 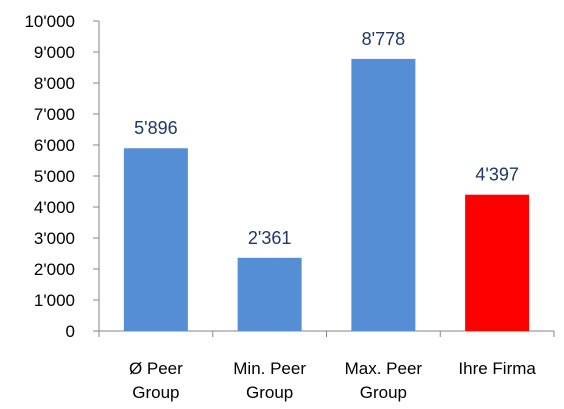 I want to click on y-tick-label: 3'000, so click(x=54, y=238).